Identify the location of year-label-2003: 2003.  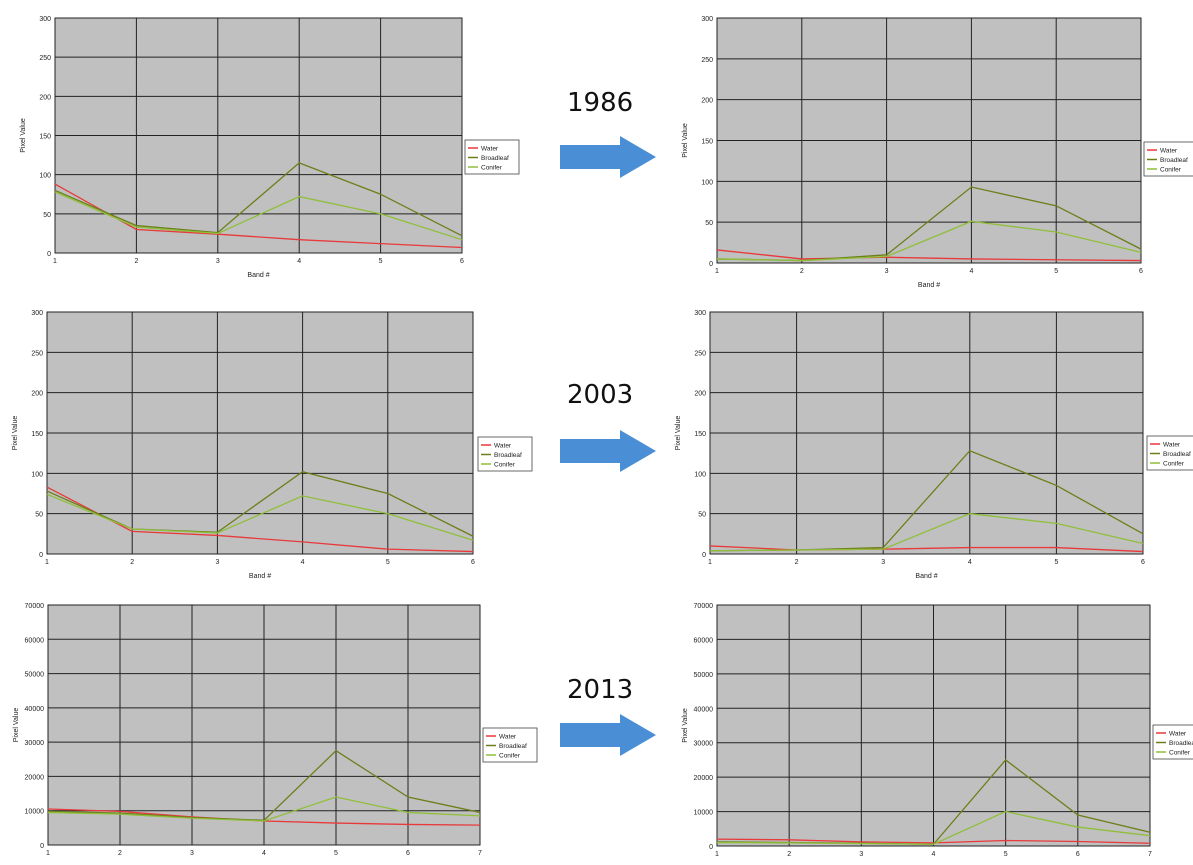
(600, 395).